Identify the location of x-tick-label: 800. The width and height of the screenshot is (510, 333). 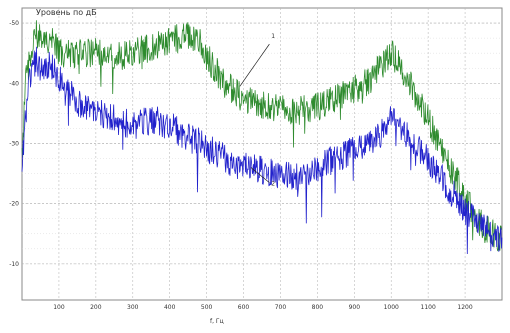
(318, 307).